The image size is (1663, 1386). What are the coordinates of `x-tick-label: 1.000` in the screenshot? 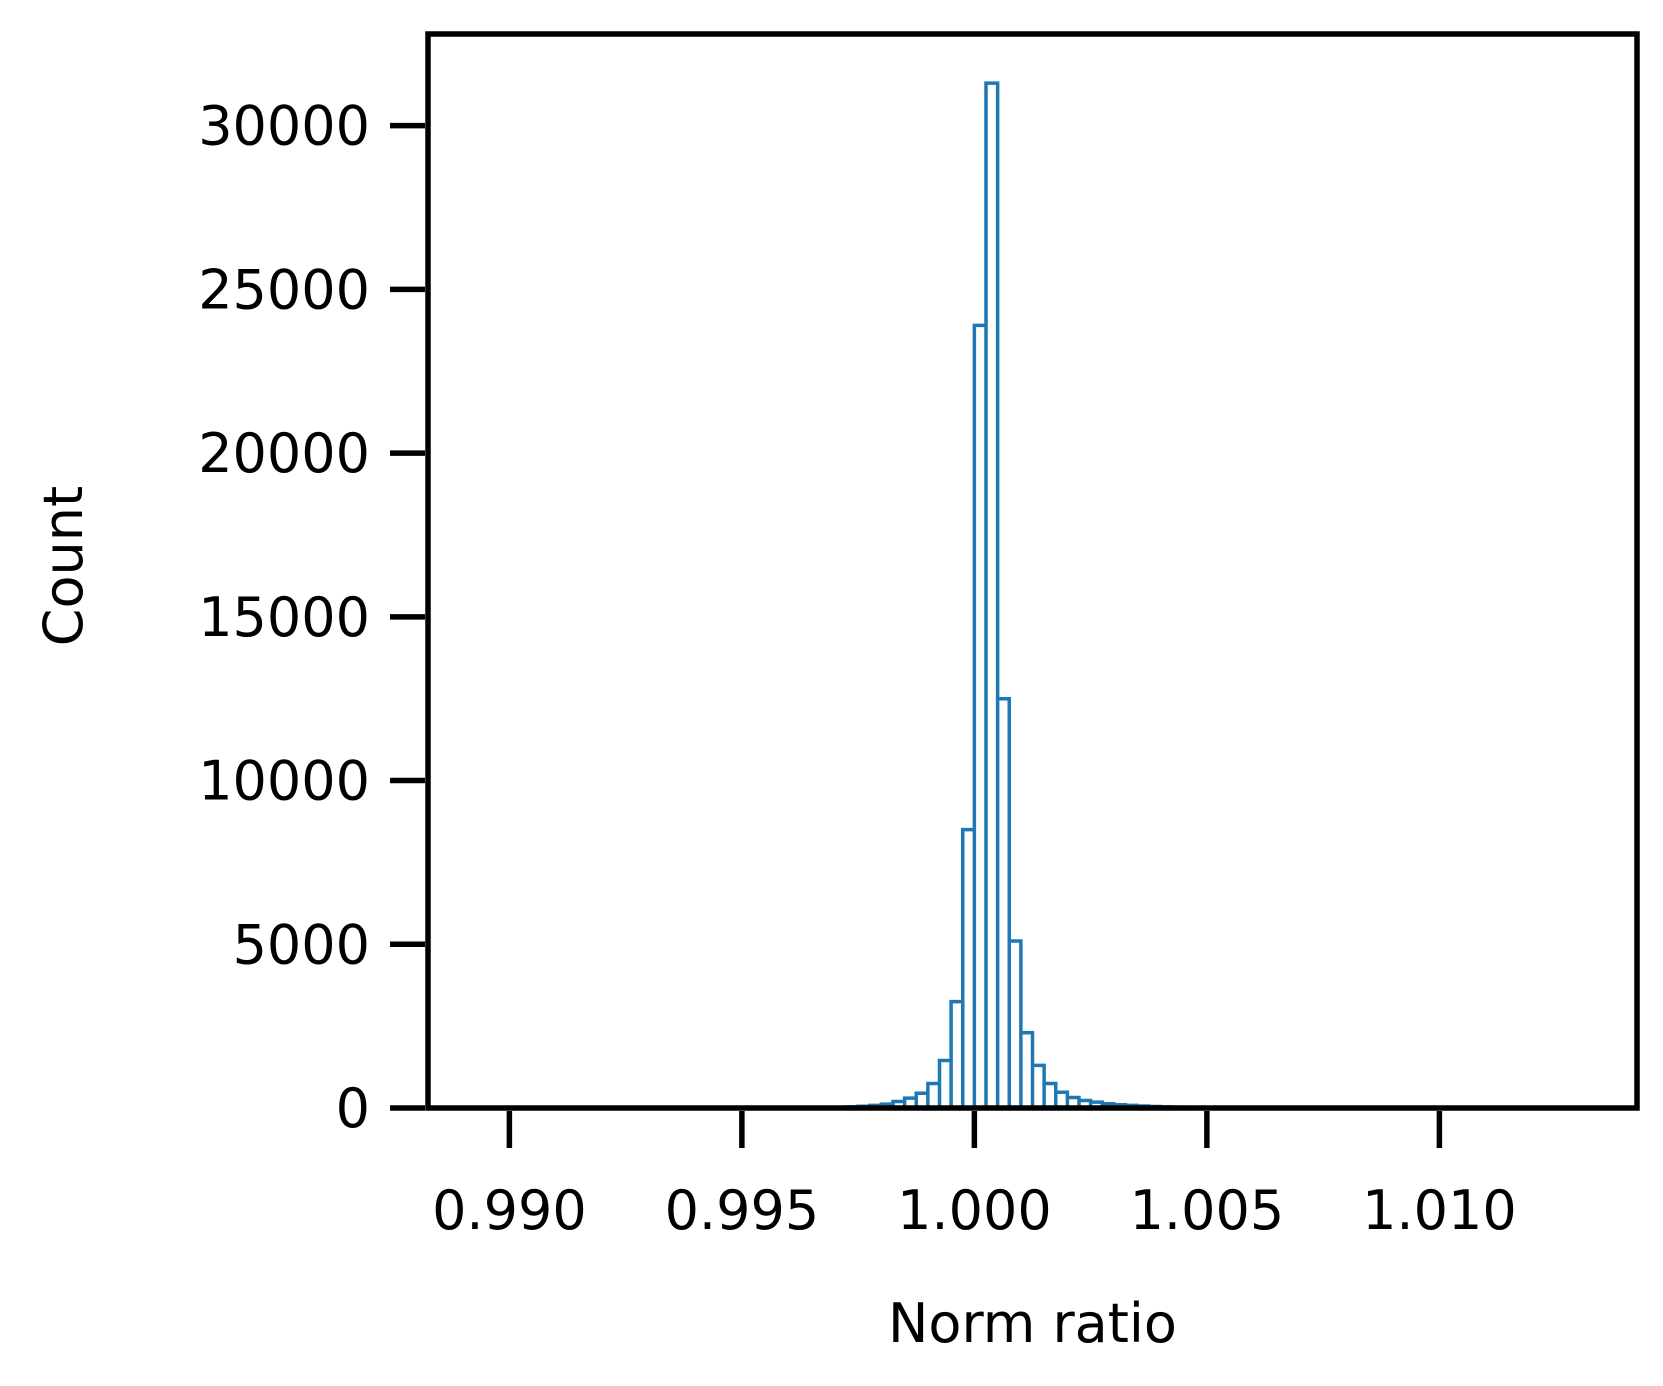 It's located at (974, 1210).